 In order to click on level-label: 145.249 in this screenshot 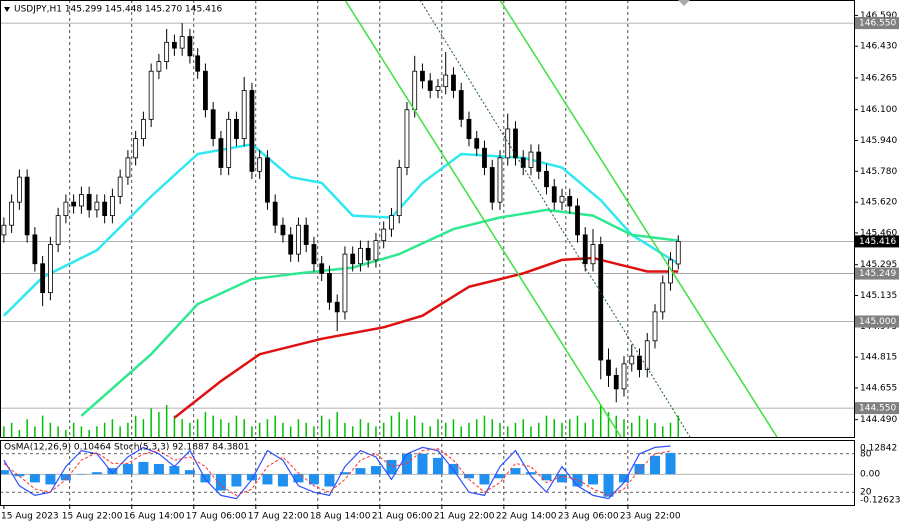, I will do `click(877, 274)`.